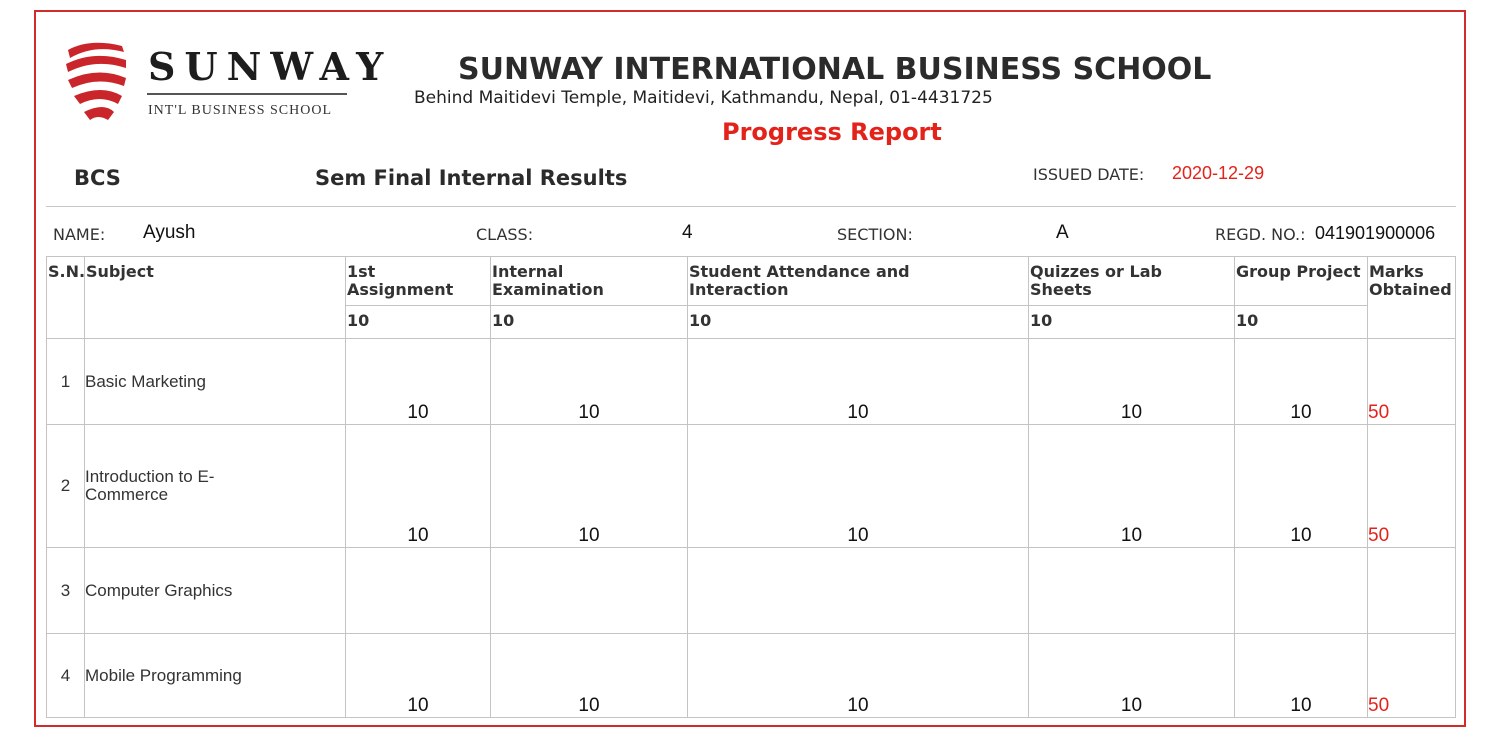  What do you see at coordinates (215, 381) in the screenshot?
I see `row-subject: Basic Marketing` at bounding box center [215, 381].